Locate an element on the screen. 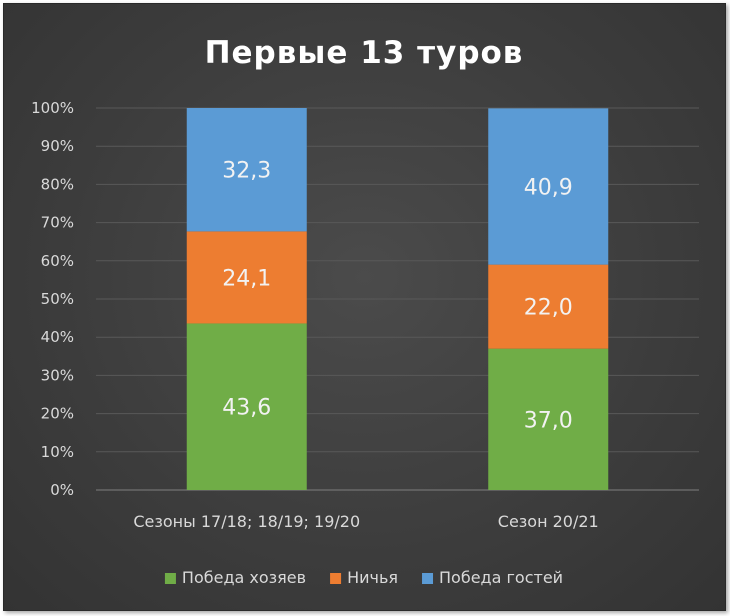 The height and width of the screenshot is (616, 730). y-axis: 0% 10% 20% 30% 40% 50% 60% 70% 80% 90% 100% is located at coordinates (52, 299).